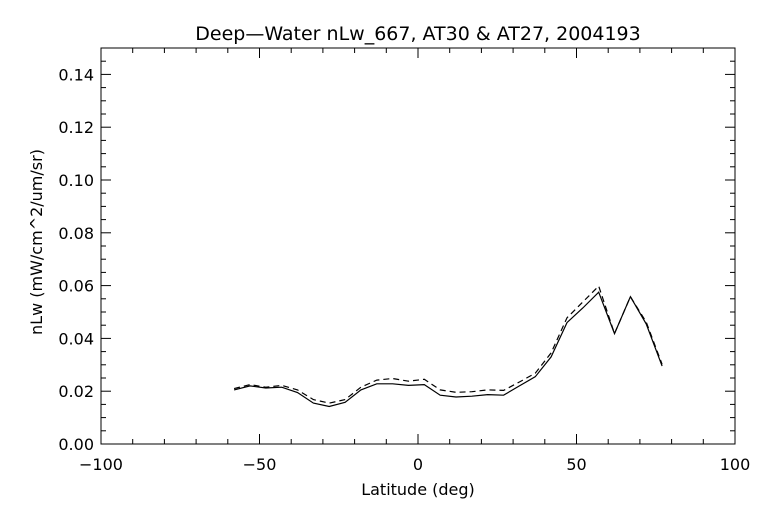 This screenshot has height=512, width=768. Describe the element at coordinates (76, 338) in the screenshot. I see `y-tick-label: 0.04` at that location.